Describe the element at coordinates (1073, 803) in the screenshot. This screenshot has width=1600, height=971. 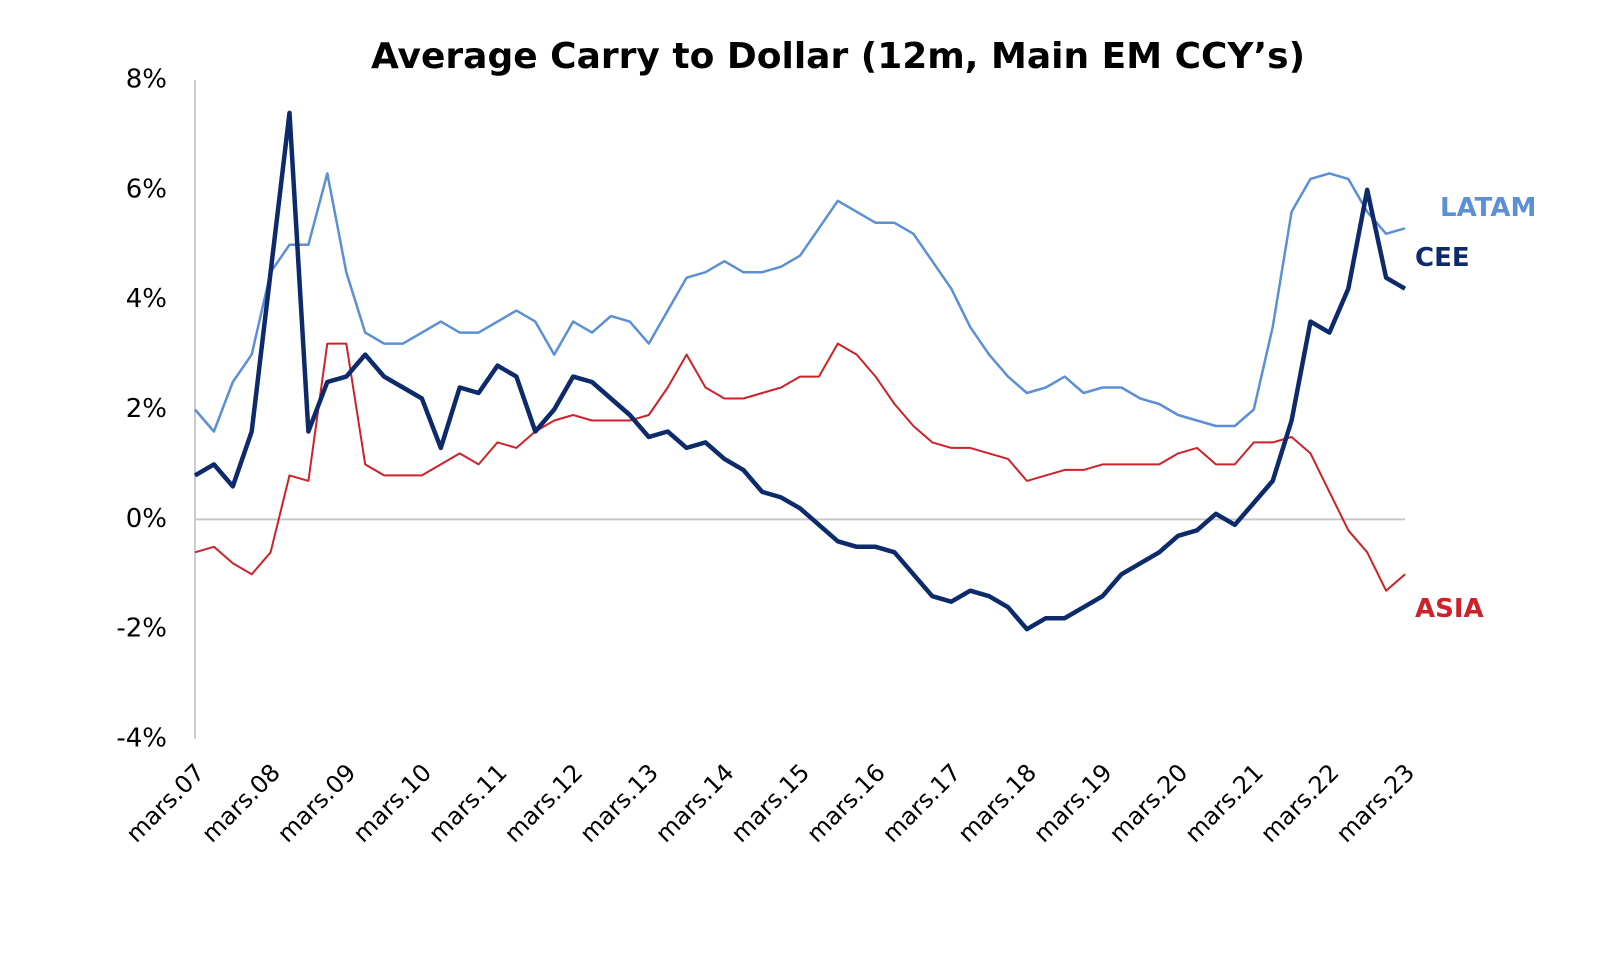
I see `x-tick-label: mars.19` at that location.